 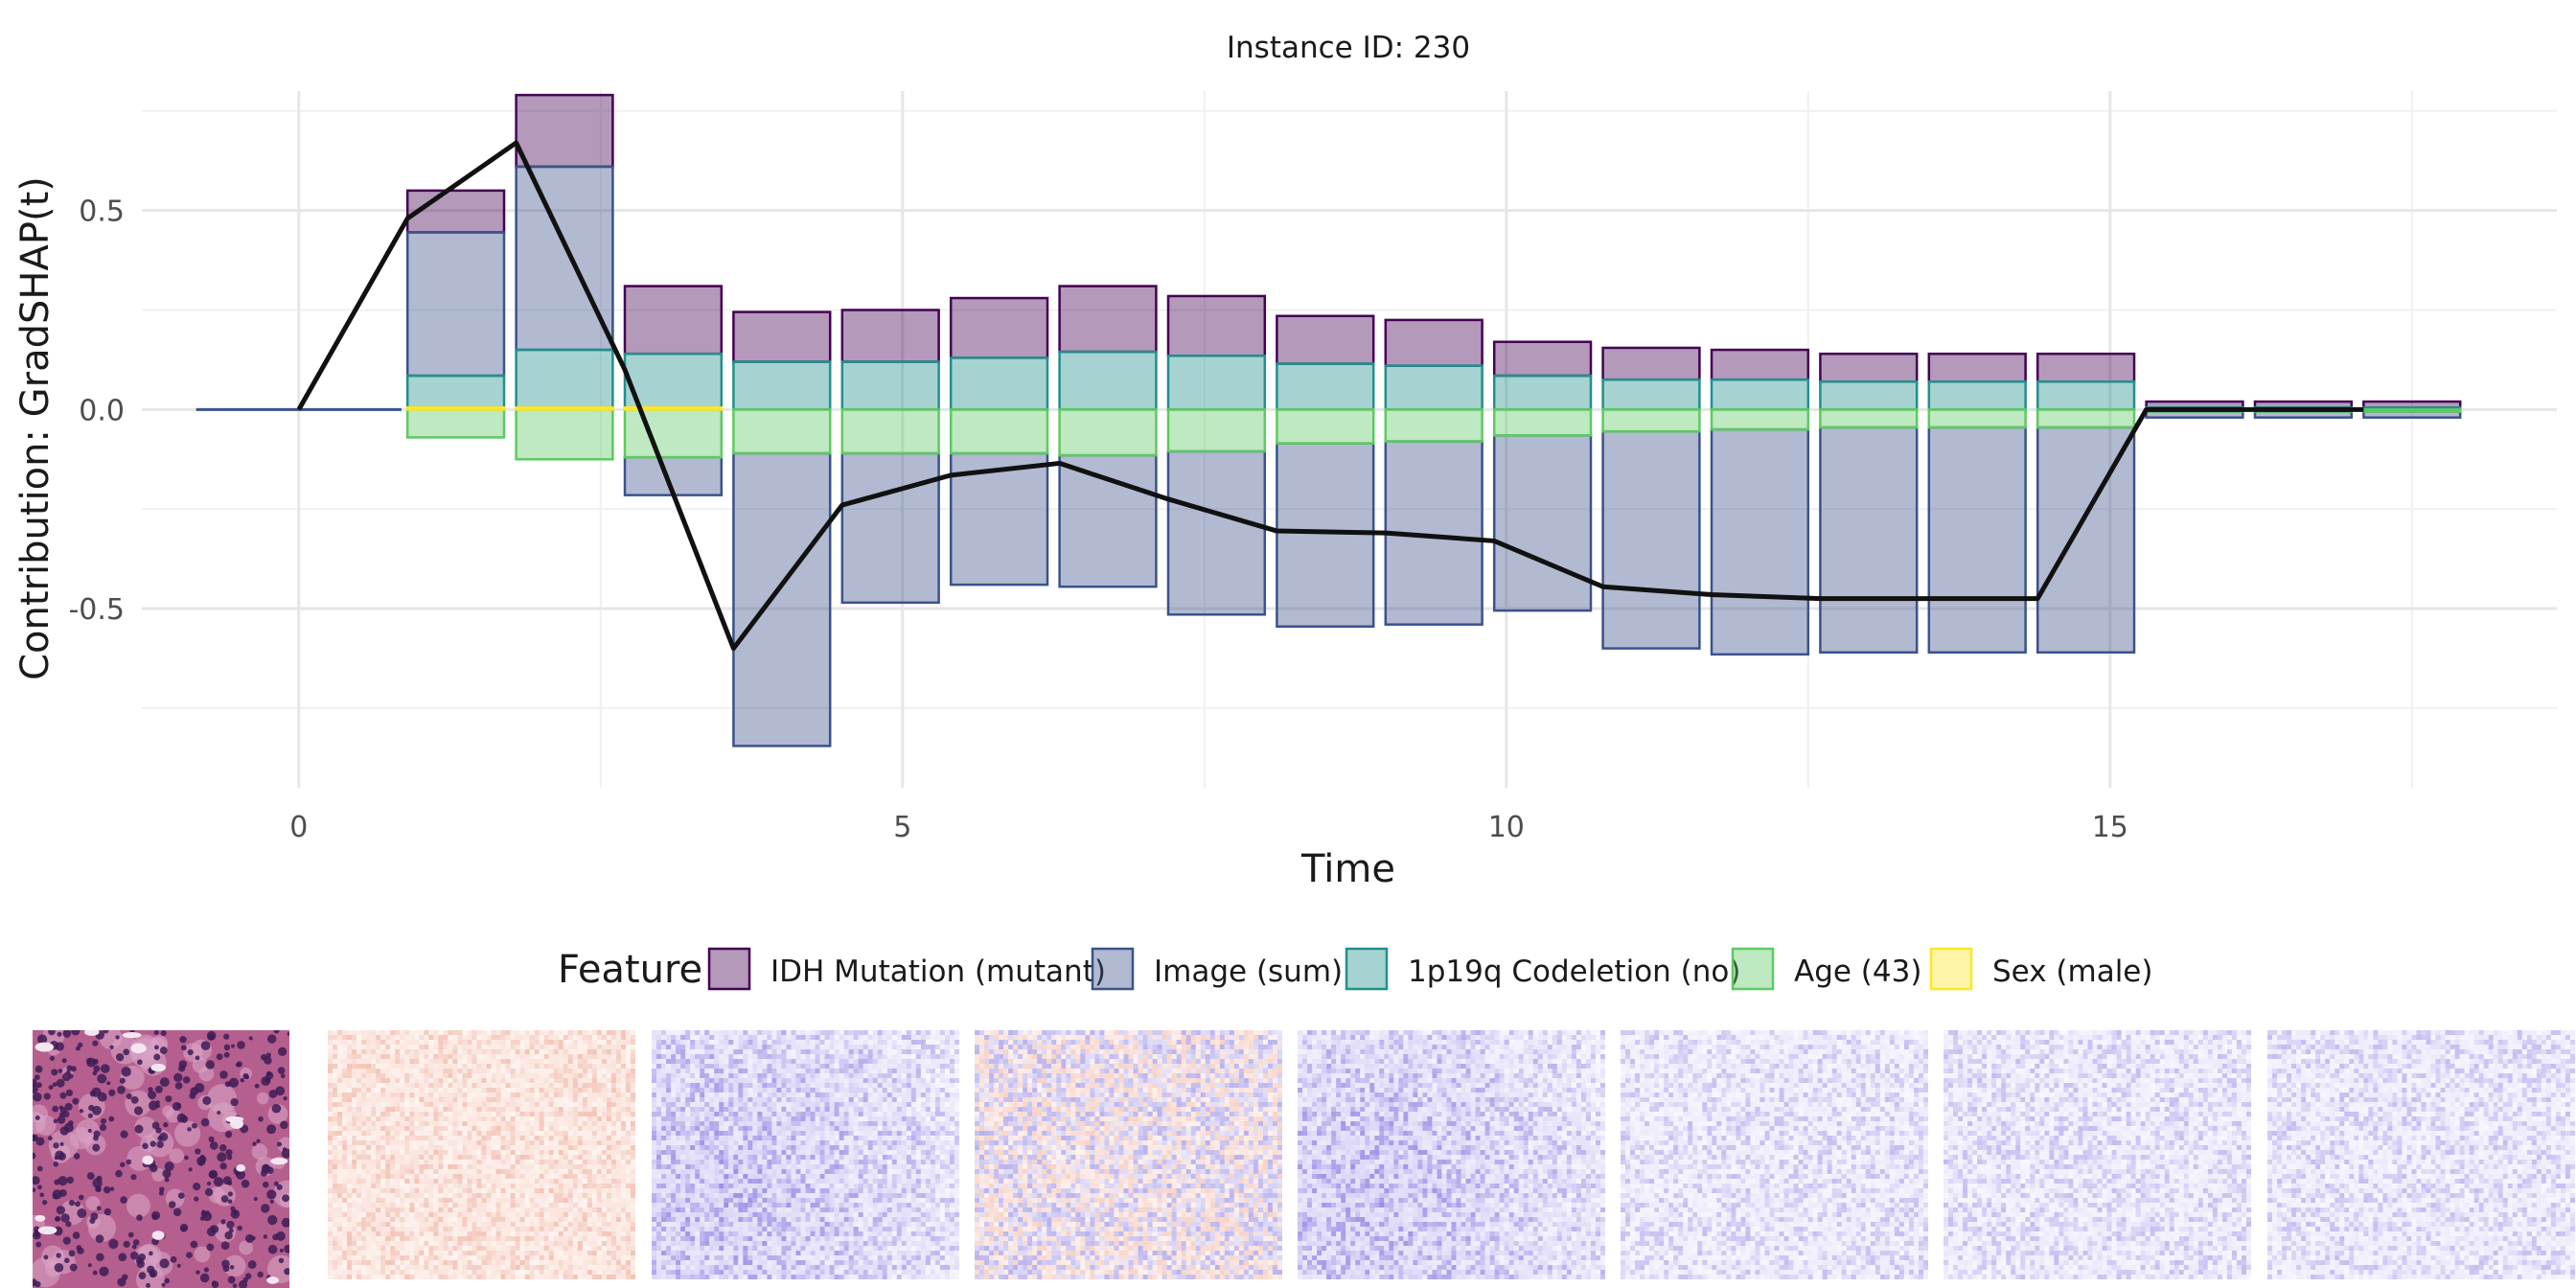 I want to click on x-axis-label: Time, so click(x=1347, y=869).